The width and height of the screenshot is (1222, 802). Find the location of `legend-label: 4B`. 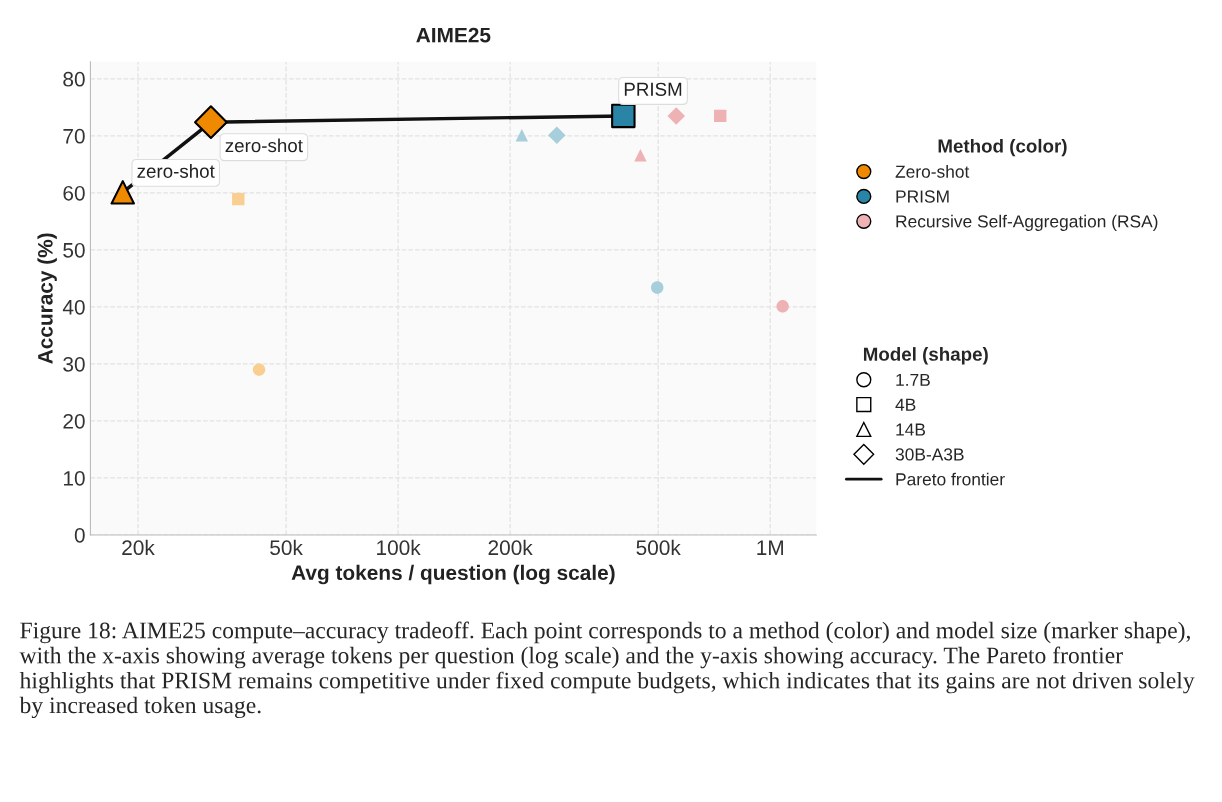

legend-label: 4B is located at coordinates (905, 404).